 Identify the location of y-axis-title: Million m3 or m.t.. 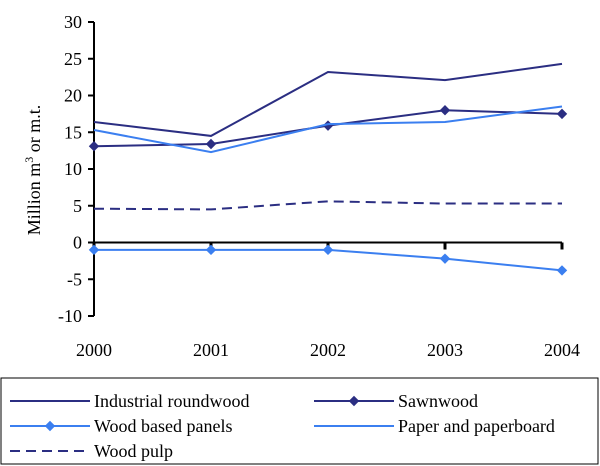
(33, 170).